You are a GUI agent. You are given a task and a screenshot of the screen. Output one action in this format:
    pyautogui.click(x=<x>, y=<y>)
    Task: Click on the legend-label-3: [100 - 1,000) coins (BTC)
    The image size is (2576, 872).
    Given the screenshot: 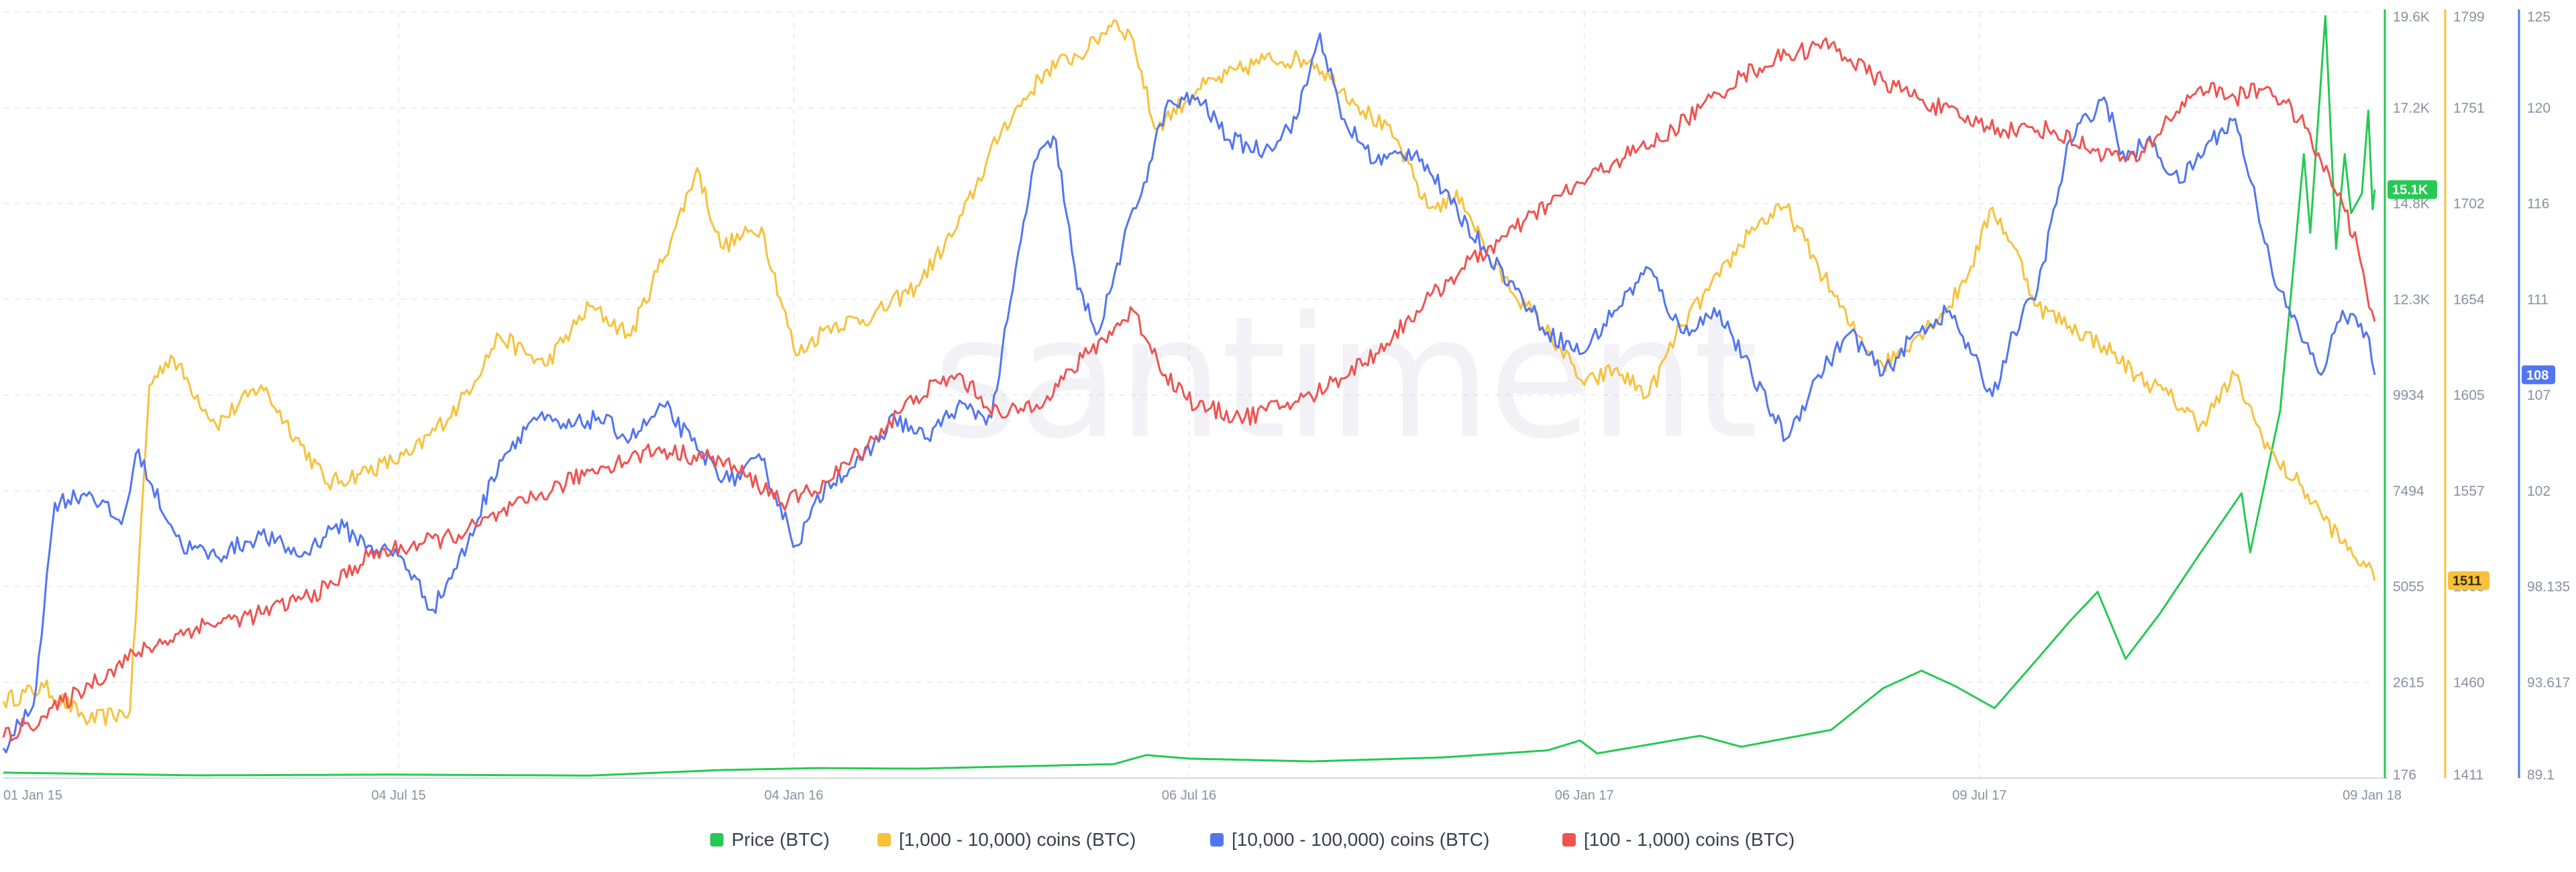 What is the action you would take?
    pyautogui.click(x=1689, y=839)
    